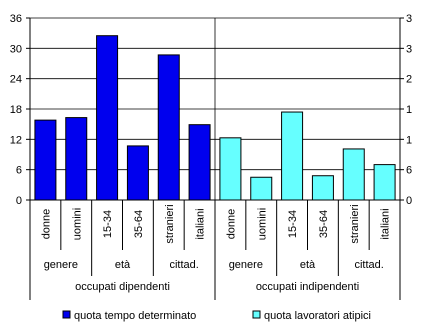 Image resolution: width=421 pixels, height=328 pixels. I want to click on y-tick-label: 30, so click(16, 49).